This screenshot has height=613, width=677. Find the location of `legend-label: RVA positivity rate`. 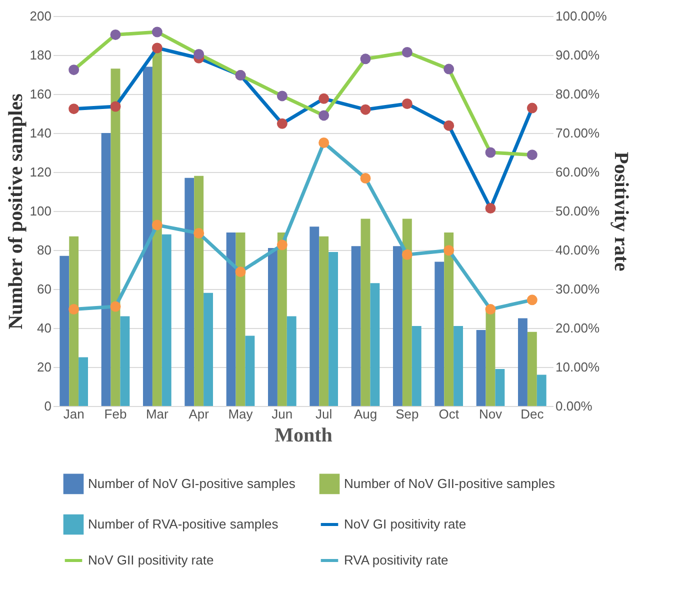

legend-label: RVA positivity rate is located at coordinates (396, 560).